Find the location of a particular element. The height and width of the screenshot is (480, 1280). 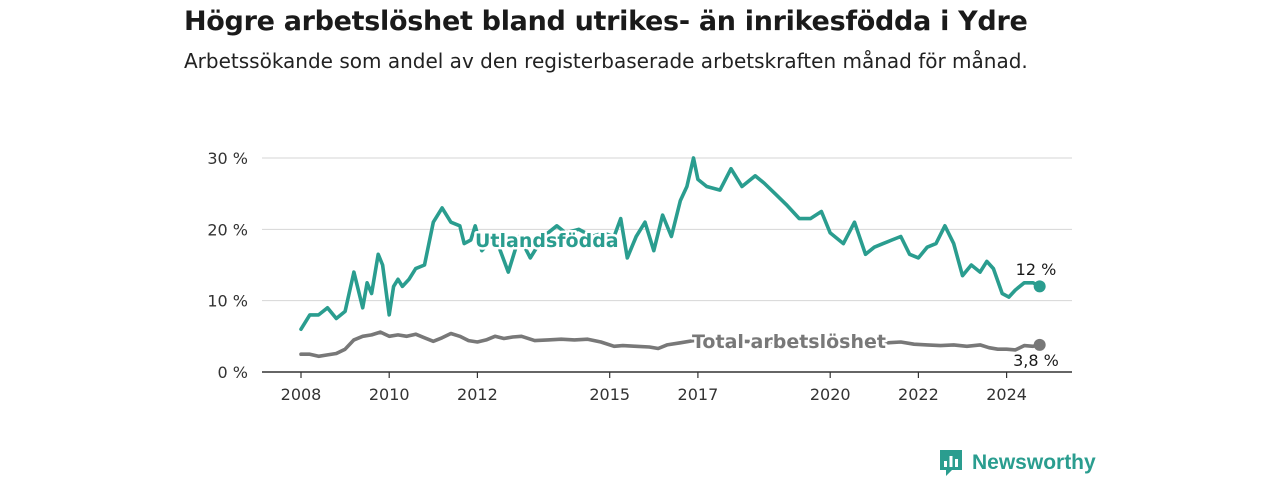

x-tick-label: 2015 is located at coordinates (609, 394).